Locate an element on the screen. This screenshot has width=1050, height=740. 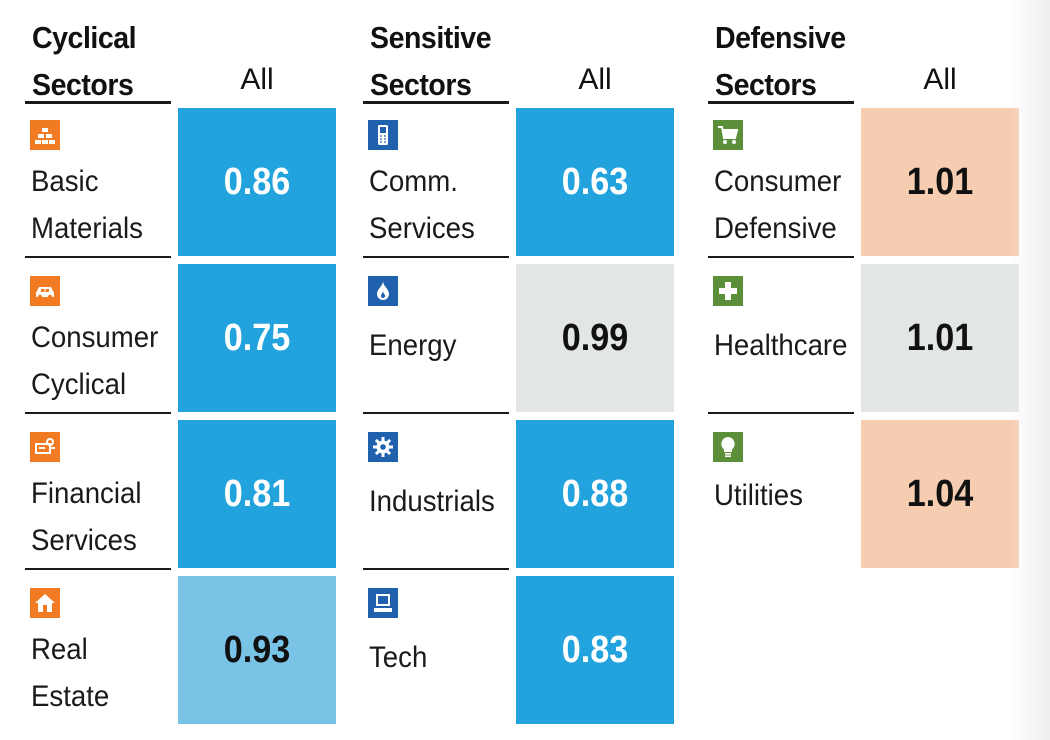
sector-name: Utilities is located at coordinates (758, 495).